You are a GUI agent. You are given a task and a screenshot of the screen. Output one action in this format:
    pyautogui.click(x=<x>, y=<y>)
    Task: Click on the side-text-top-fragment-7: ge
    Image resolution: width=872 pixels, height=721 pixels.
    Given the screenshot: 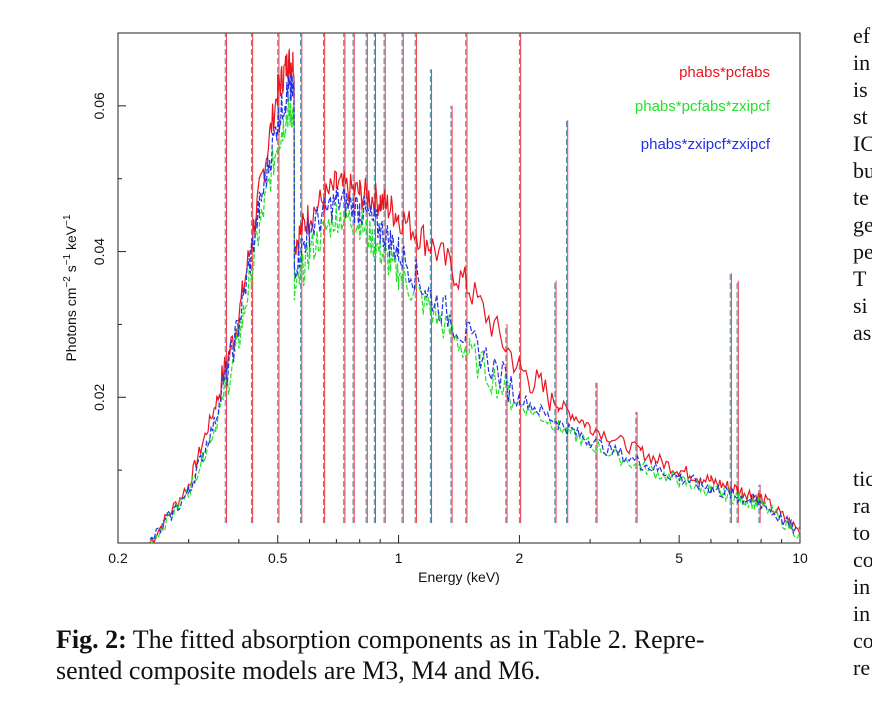 What is the action you would take?
    pyautogui.click(x=862, y=224)
    